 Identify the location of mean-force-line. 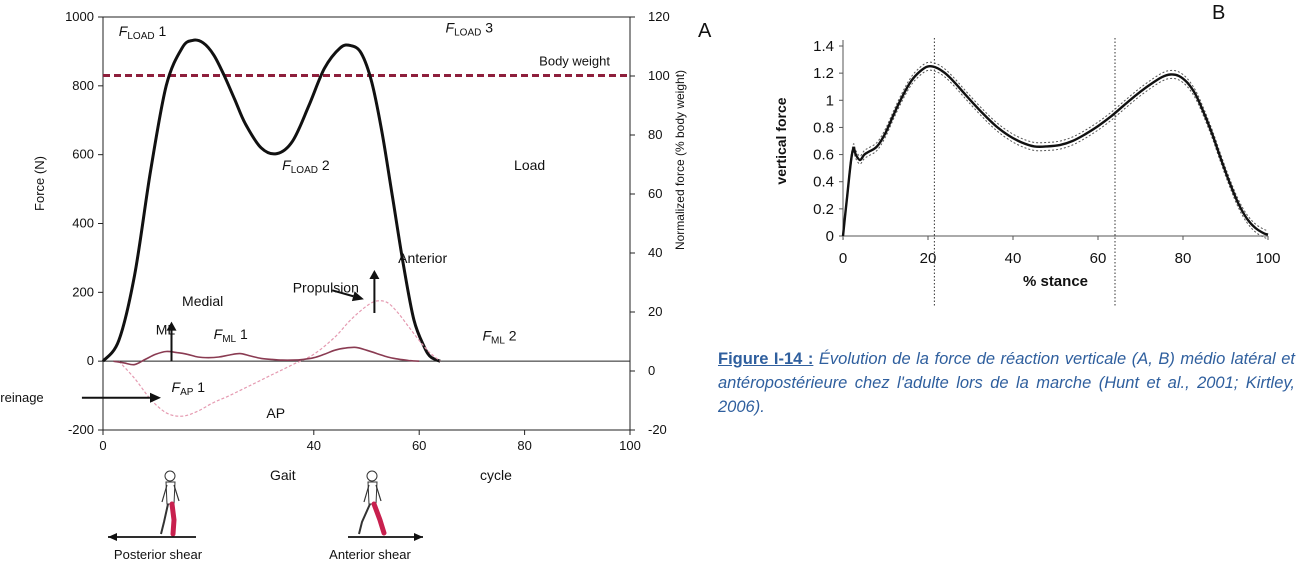
(1055, 150).